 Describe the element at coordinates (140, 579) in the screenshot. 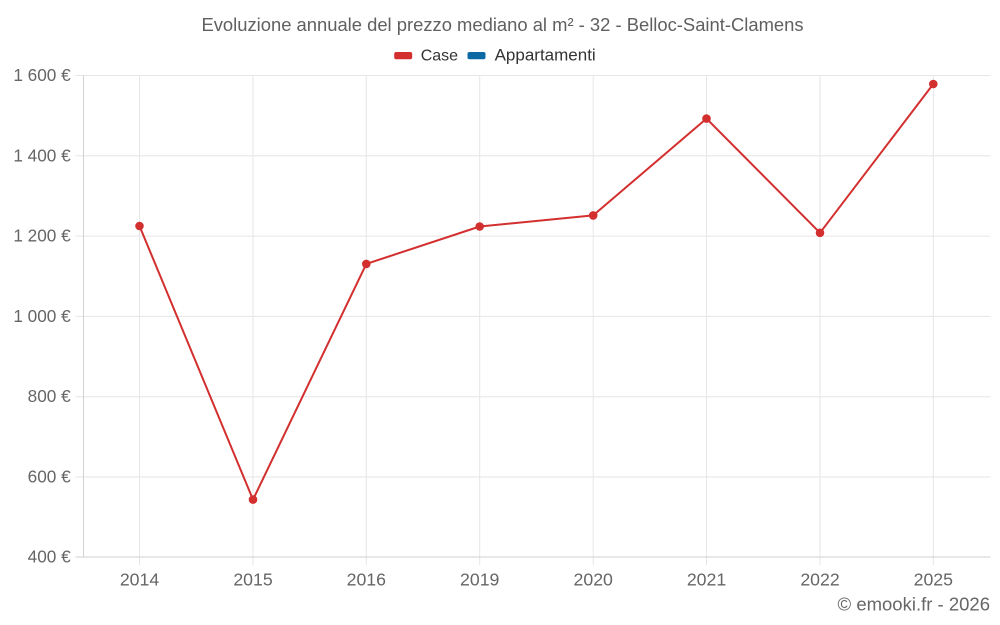

I see `svg-text: 2014` at that location.